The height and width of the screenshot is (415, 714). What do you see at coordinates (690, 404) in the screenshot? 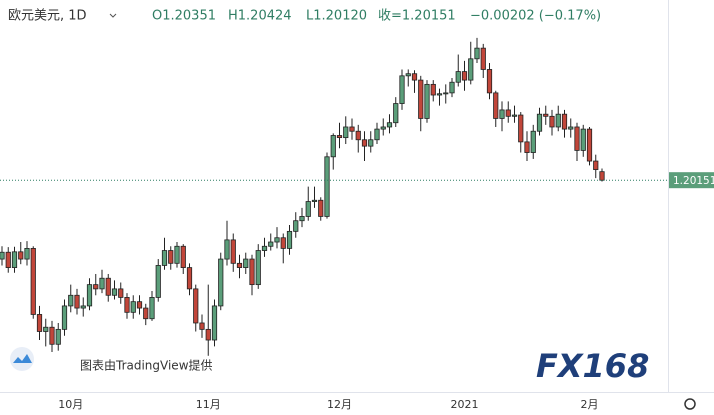
I see `settings-gear` at bounding box center [690, 404].